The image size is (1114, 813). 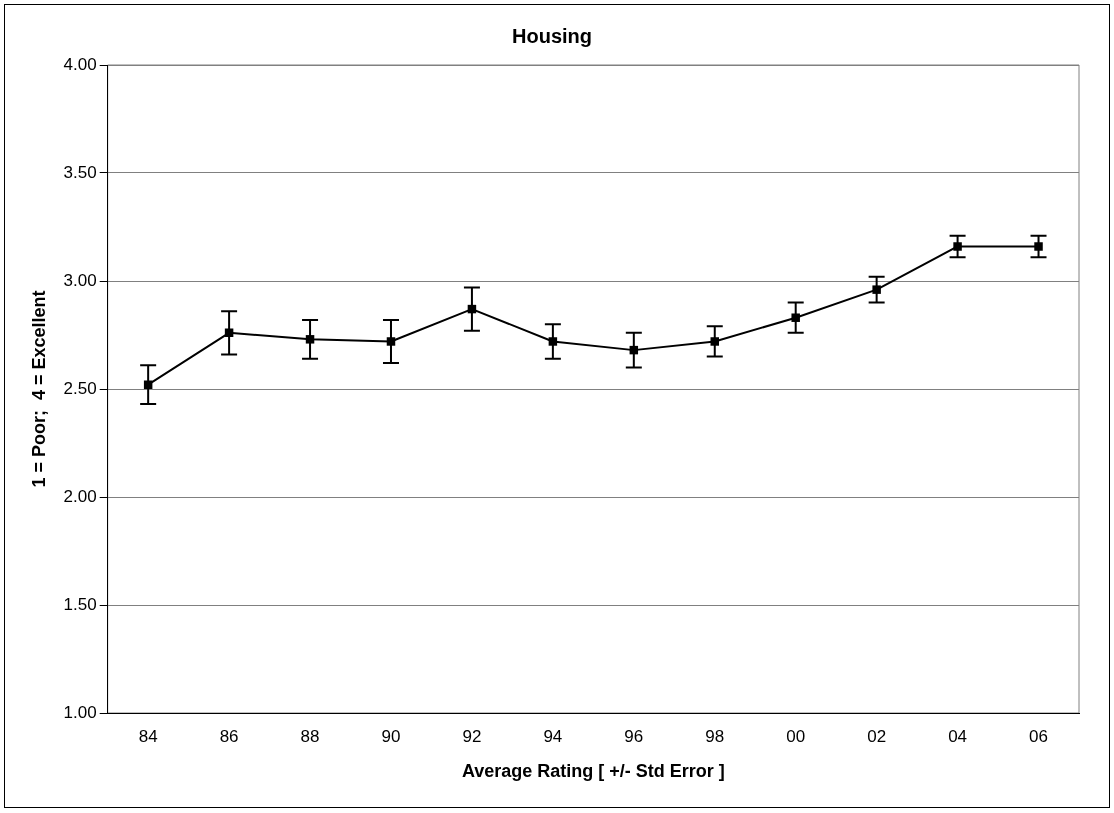 What do you see at coordinates (958, 736) in the screenshot?
I see `x-tick-label: 04` at bounding box center [958, 736].